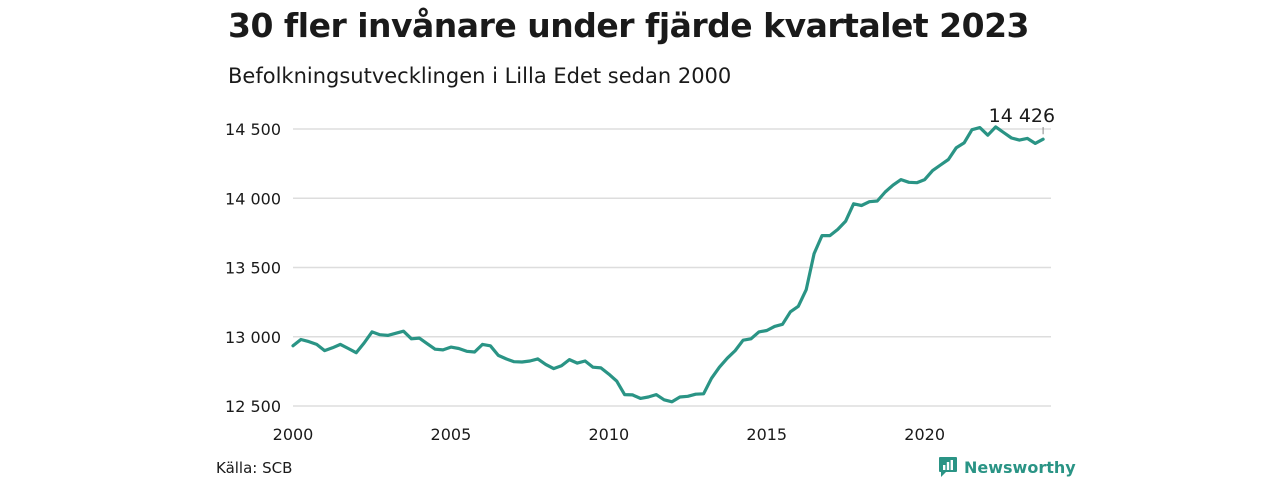 The height and width of the screenshot is (480, 1280). I want to click on x-tick-label: 2020, so click(924, 434).